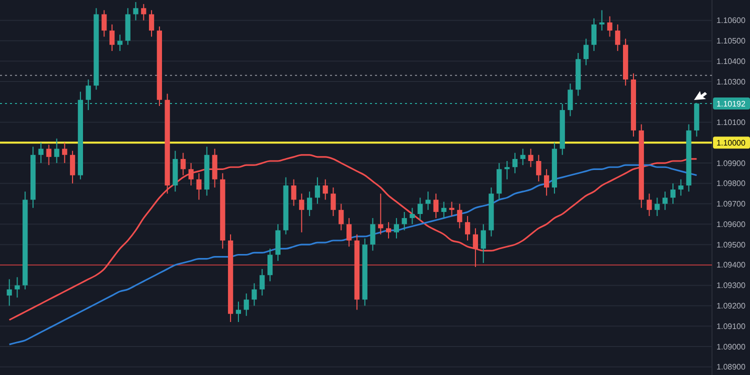 The height and width of the screenshot is (375, 750). Describe the element at coordinates (731, 123) in the screenshot. I see `y-tick-label: 1.10100` at that location.